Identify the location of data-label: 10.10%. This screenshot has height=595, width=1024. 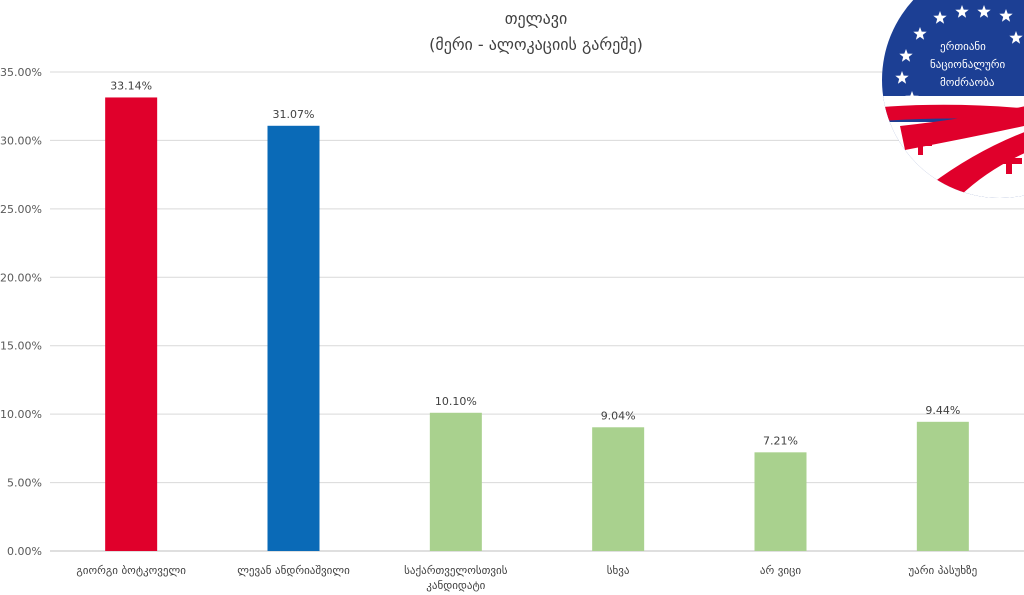
(456, 401).